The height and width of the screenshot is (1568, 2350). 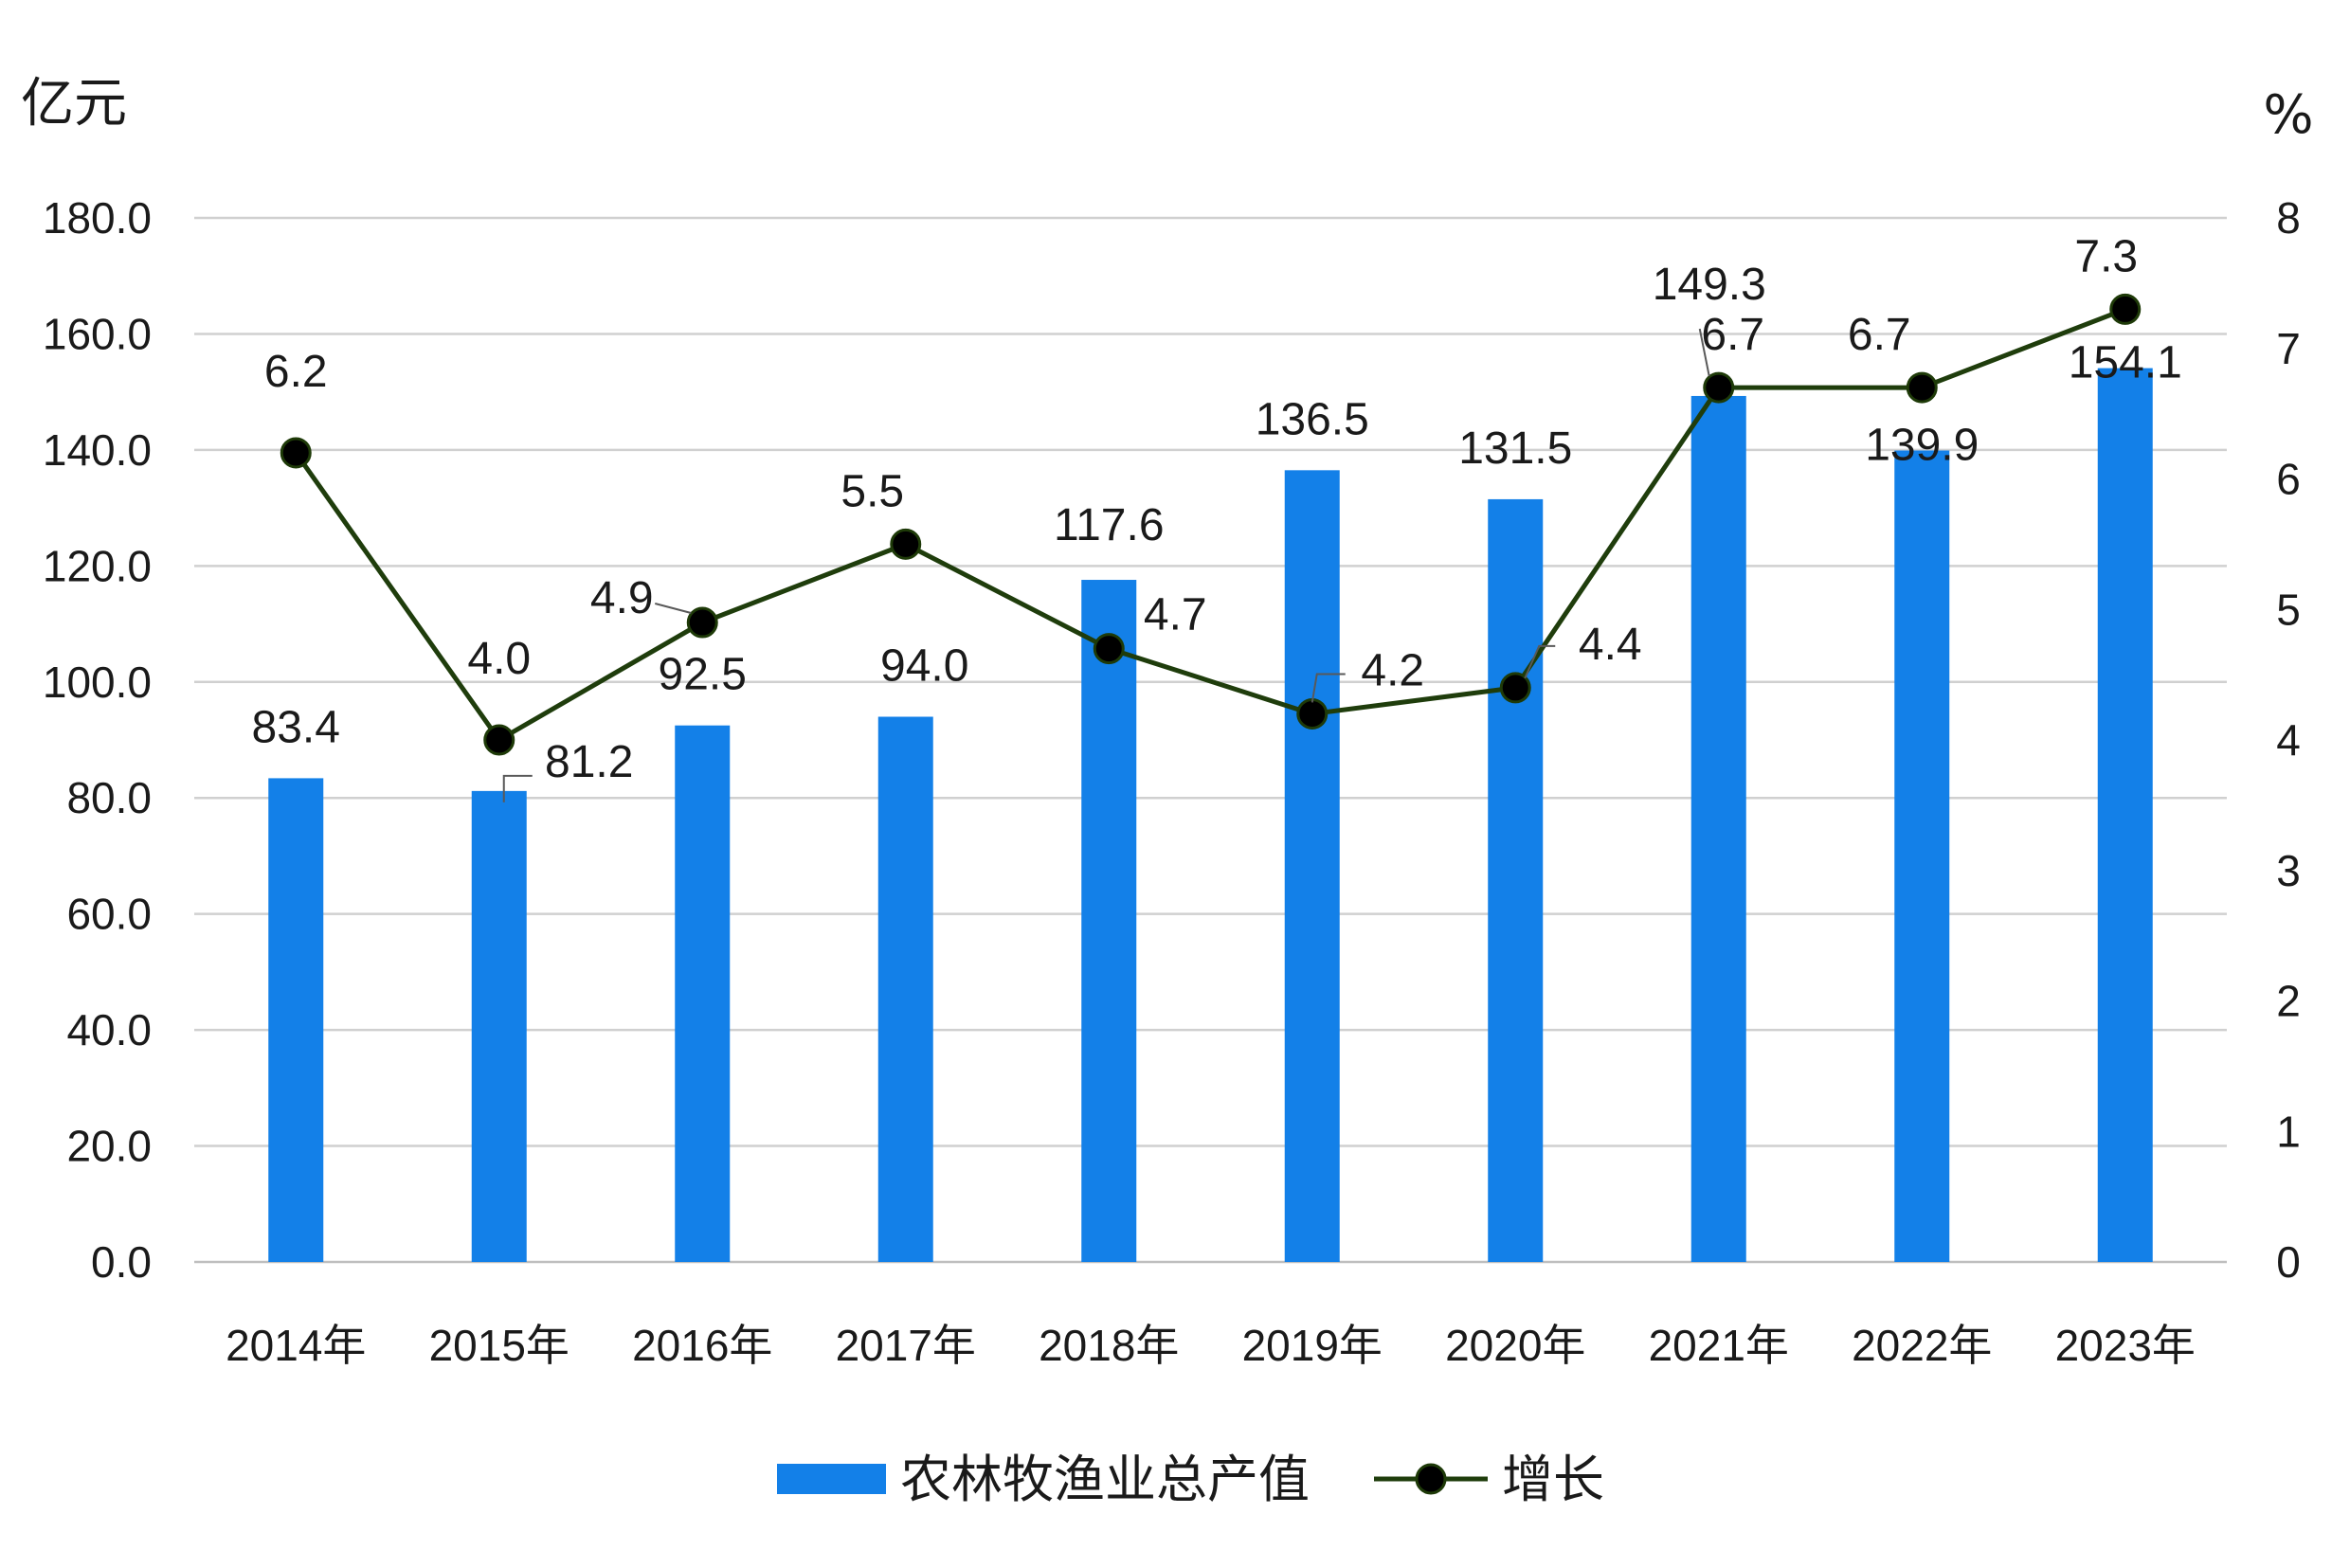 I want to click on x-tick-label: 2014年, so click(x=296, y=1345).